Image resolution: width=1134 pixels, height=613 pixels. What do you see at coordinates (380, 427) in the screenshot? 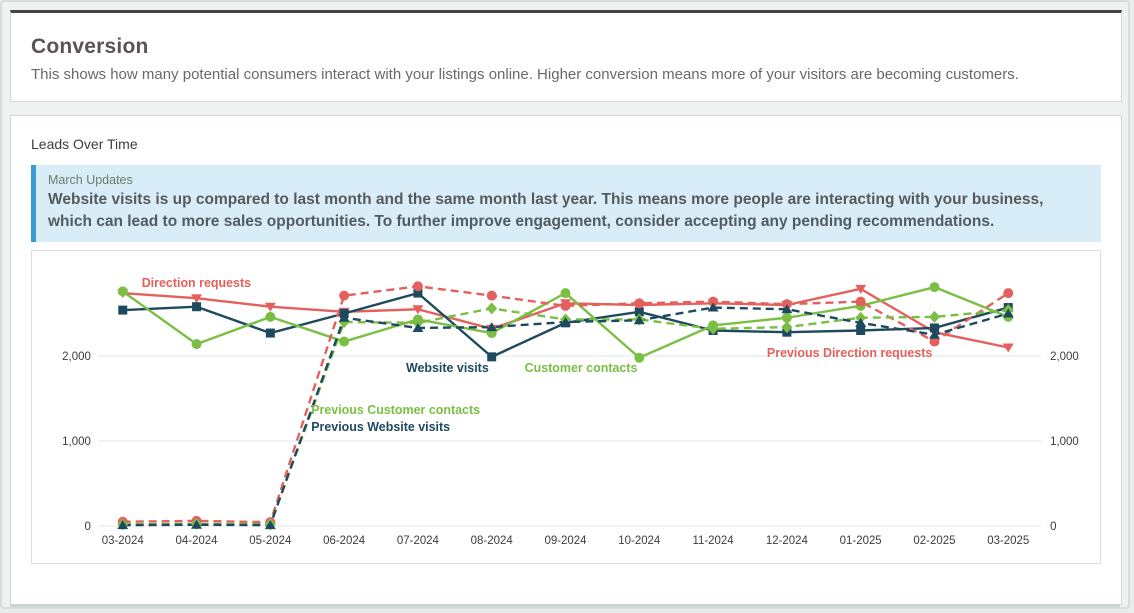
I see `series-label-previous-website-visits: Previous Website visits` at bounding box center [380, 427].